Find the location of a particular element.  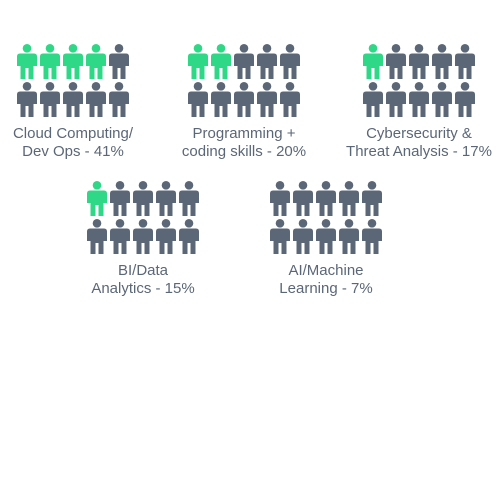

pictograph-label: BI/Data Analytics - 15% is located at coordinates (142, 279).